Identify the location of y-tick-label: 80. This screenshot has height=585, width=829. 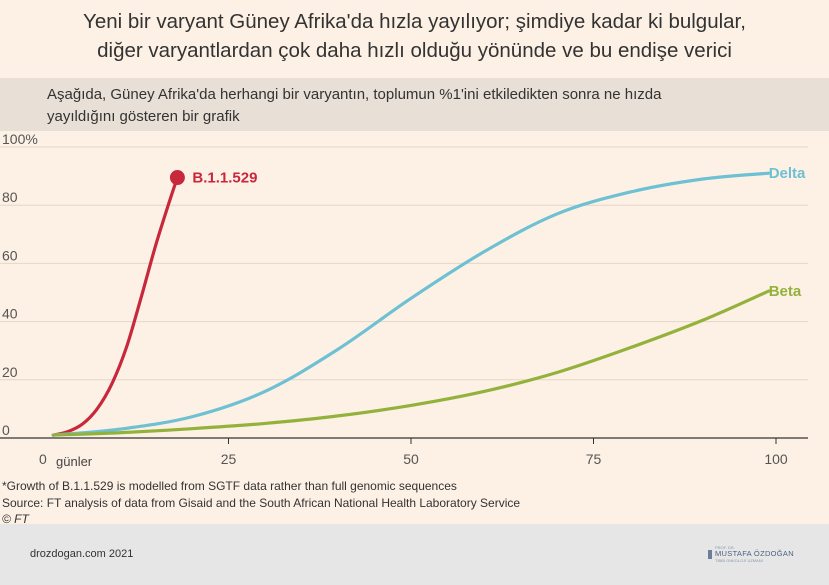
(10, 197).